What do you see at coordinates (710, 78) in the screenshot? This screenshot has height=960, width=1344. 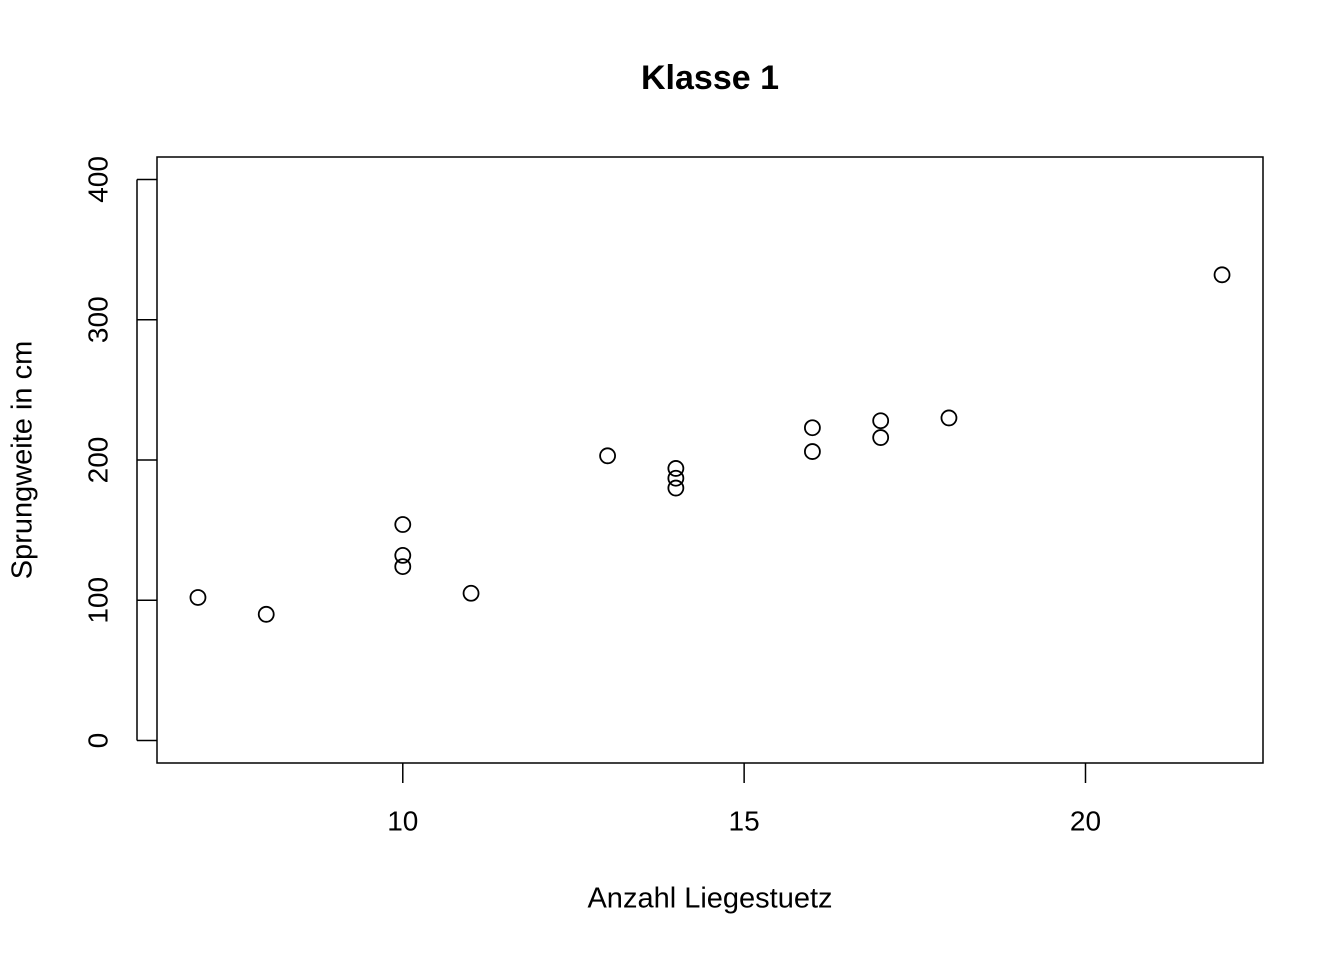 I see `chart-title: Klasse 1` at bounding box center [710, 78].